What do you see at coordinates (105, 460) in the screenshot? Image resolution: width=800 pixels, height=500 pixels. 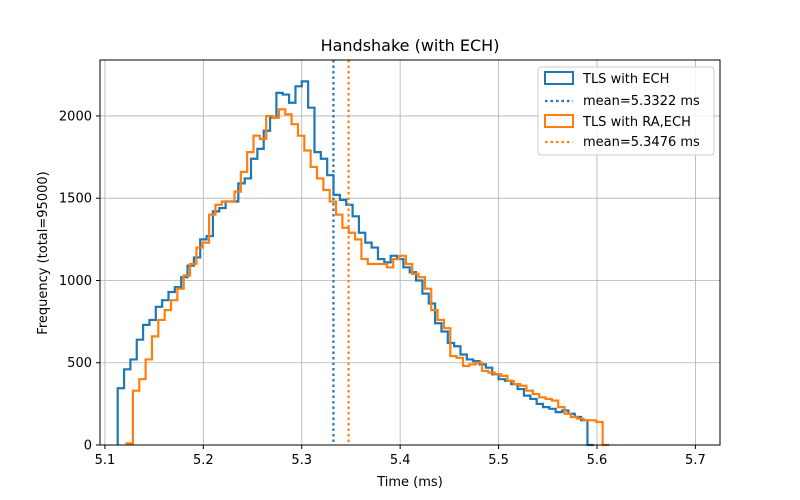 I see `x-tick-label: 5.1` at bounding box center [105, 460].